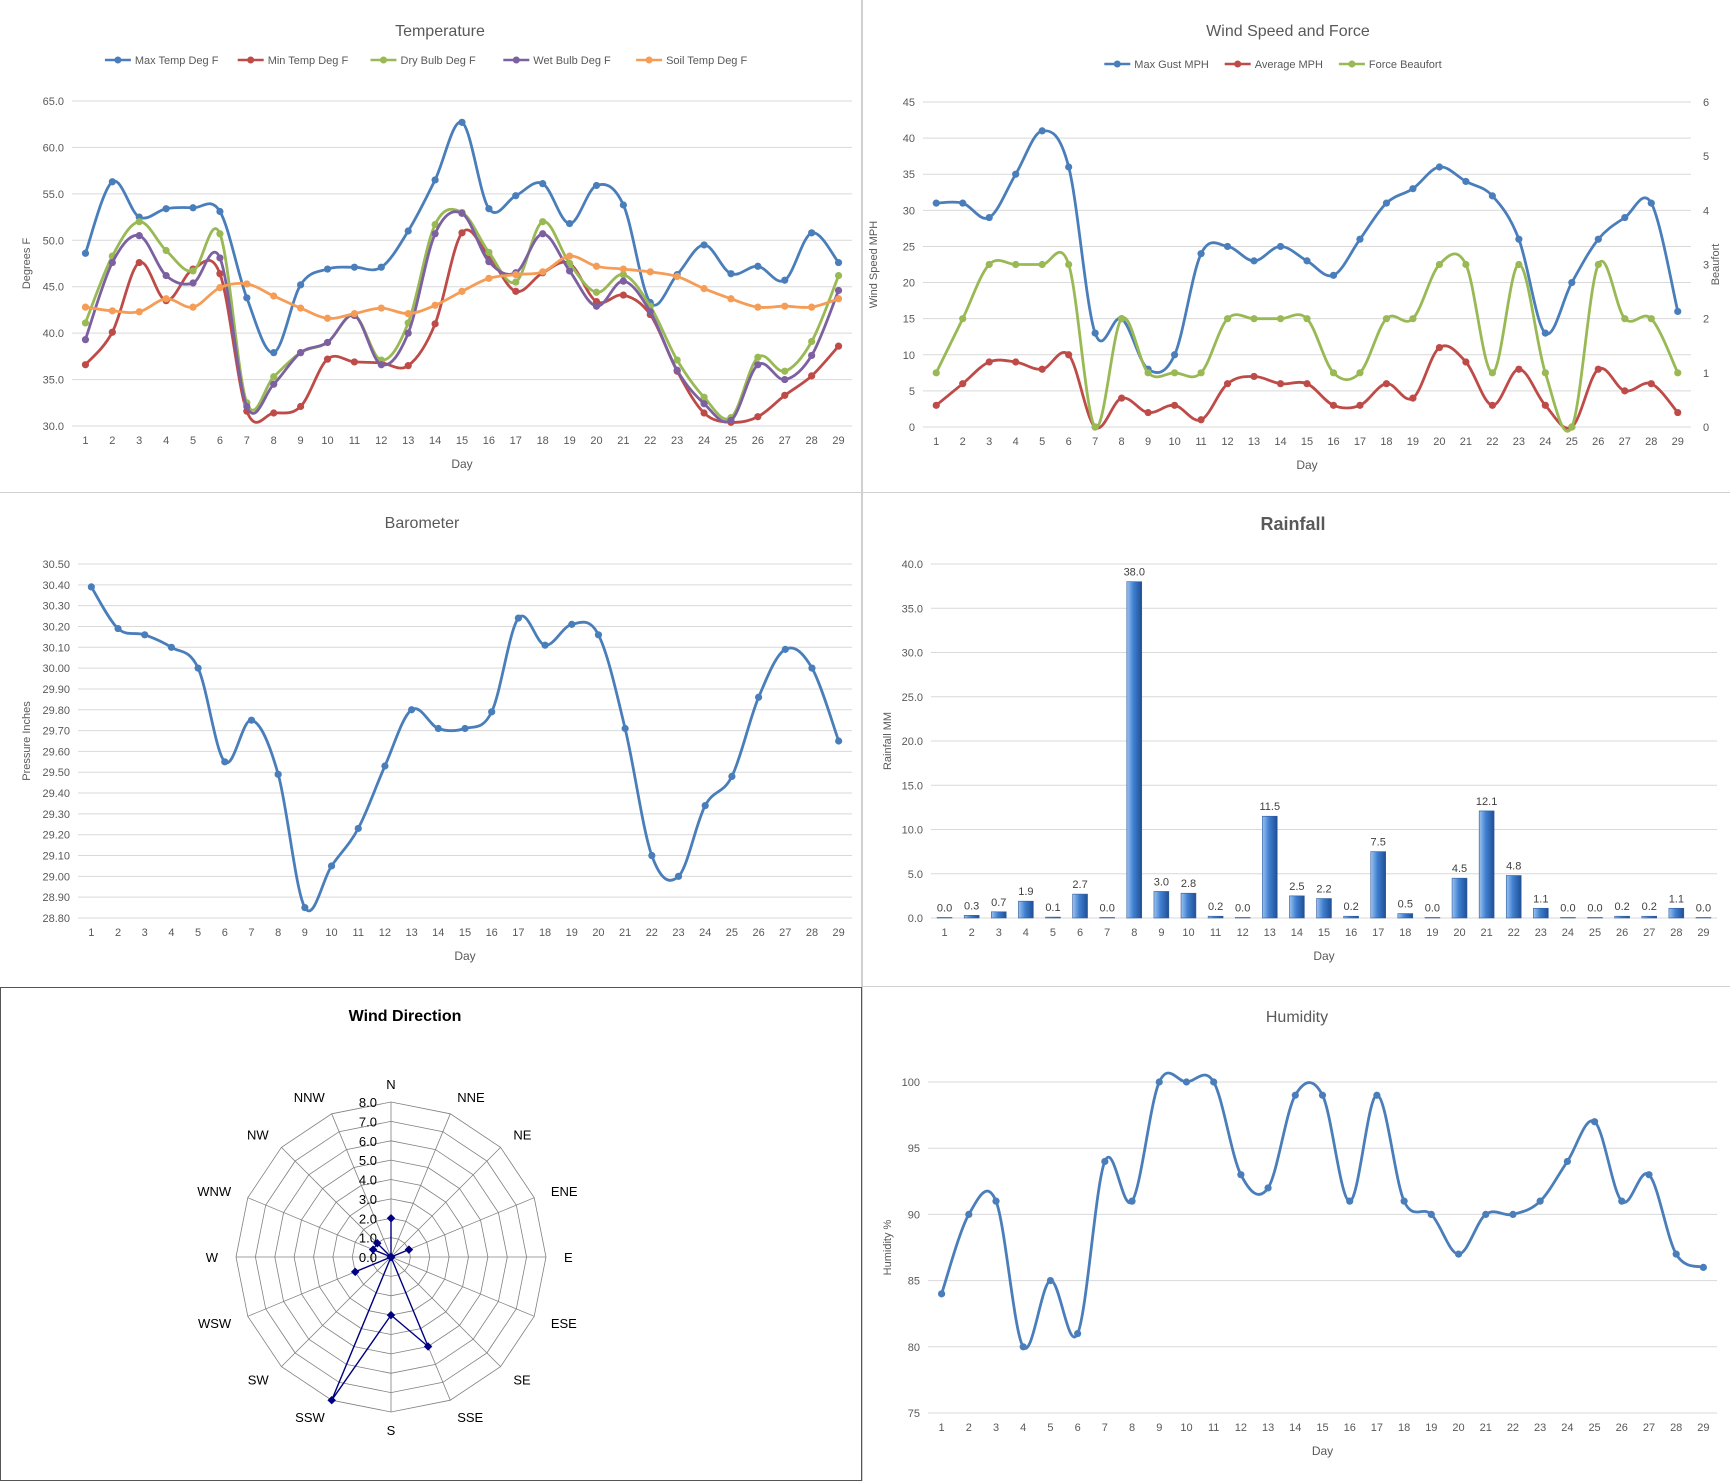  I want to click on x-tick-label: 8, so click(1132, 1428).